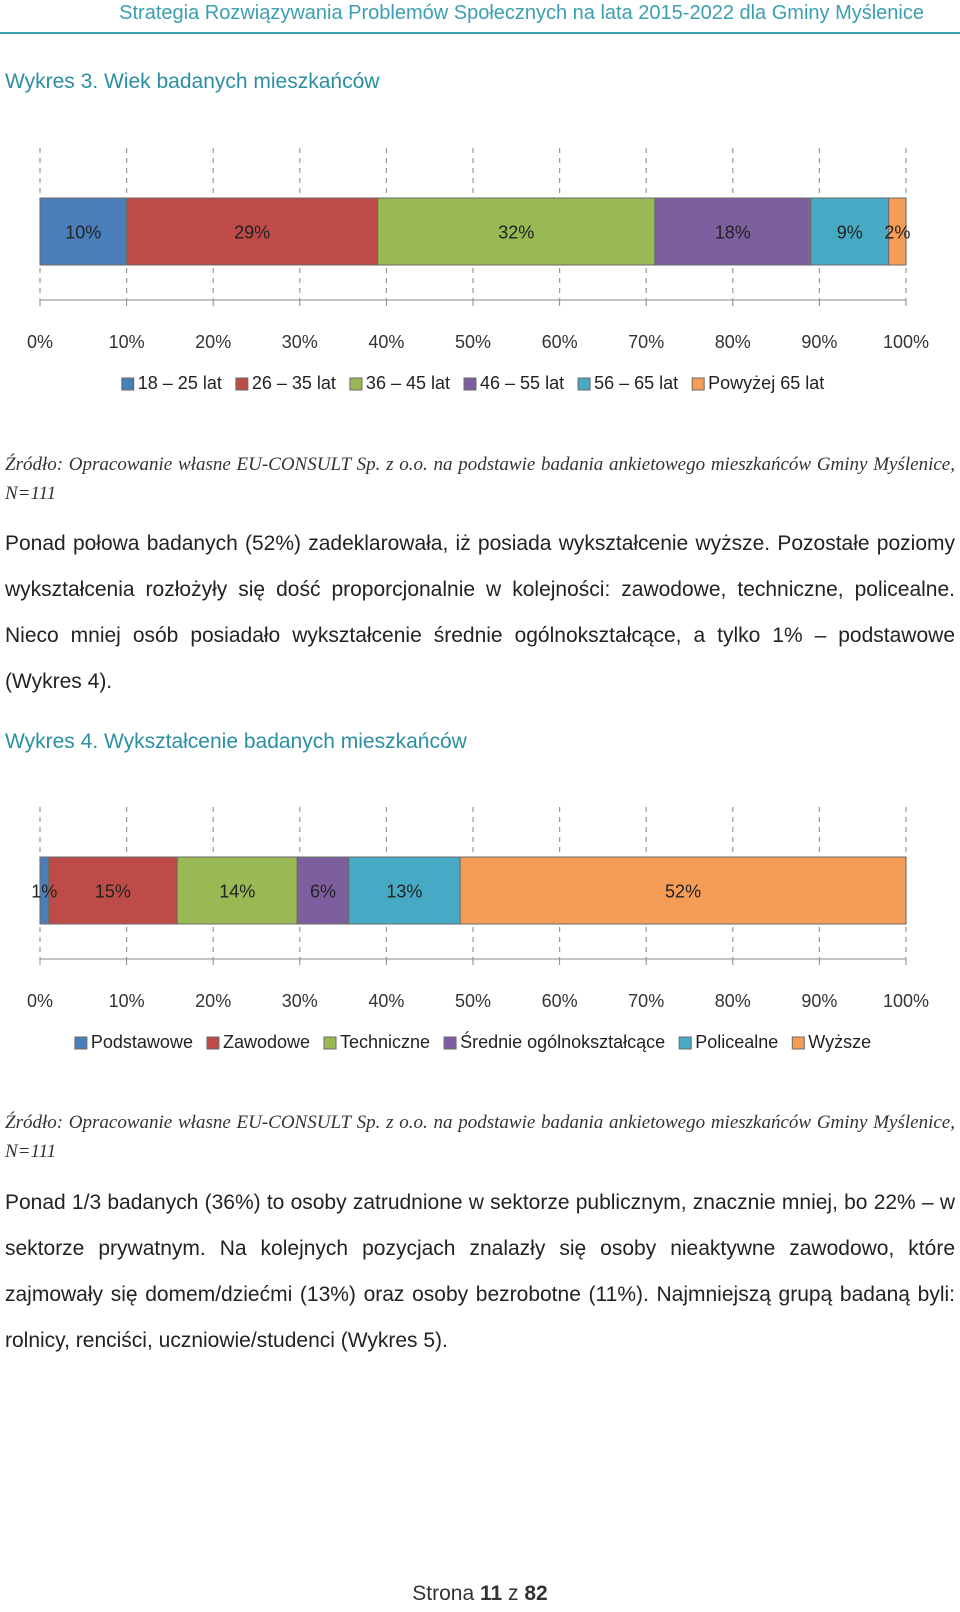 The image size is (960, 1612). I want to click on education-chart-x-tick-label: 20%, so click(213, 1001).